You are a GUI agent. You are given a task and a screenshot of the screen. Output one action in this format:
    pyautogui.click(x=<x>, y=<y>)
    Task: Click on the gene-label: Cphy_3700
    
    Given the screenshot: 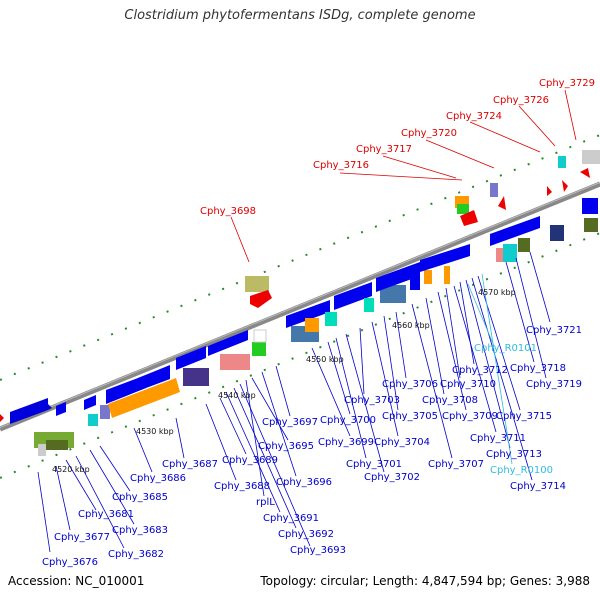 What is the action you would take?
    pyautogui.click(x=348, y=420)
    